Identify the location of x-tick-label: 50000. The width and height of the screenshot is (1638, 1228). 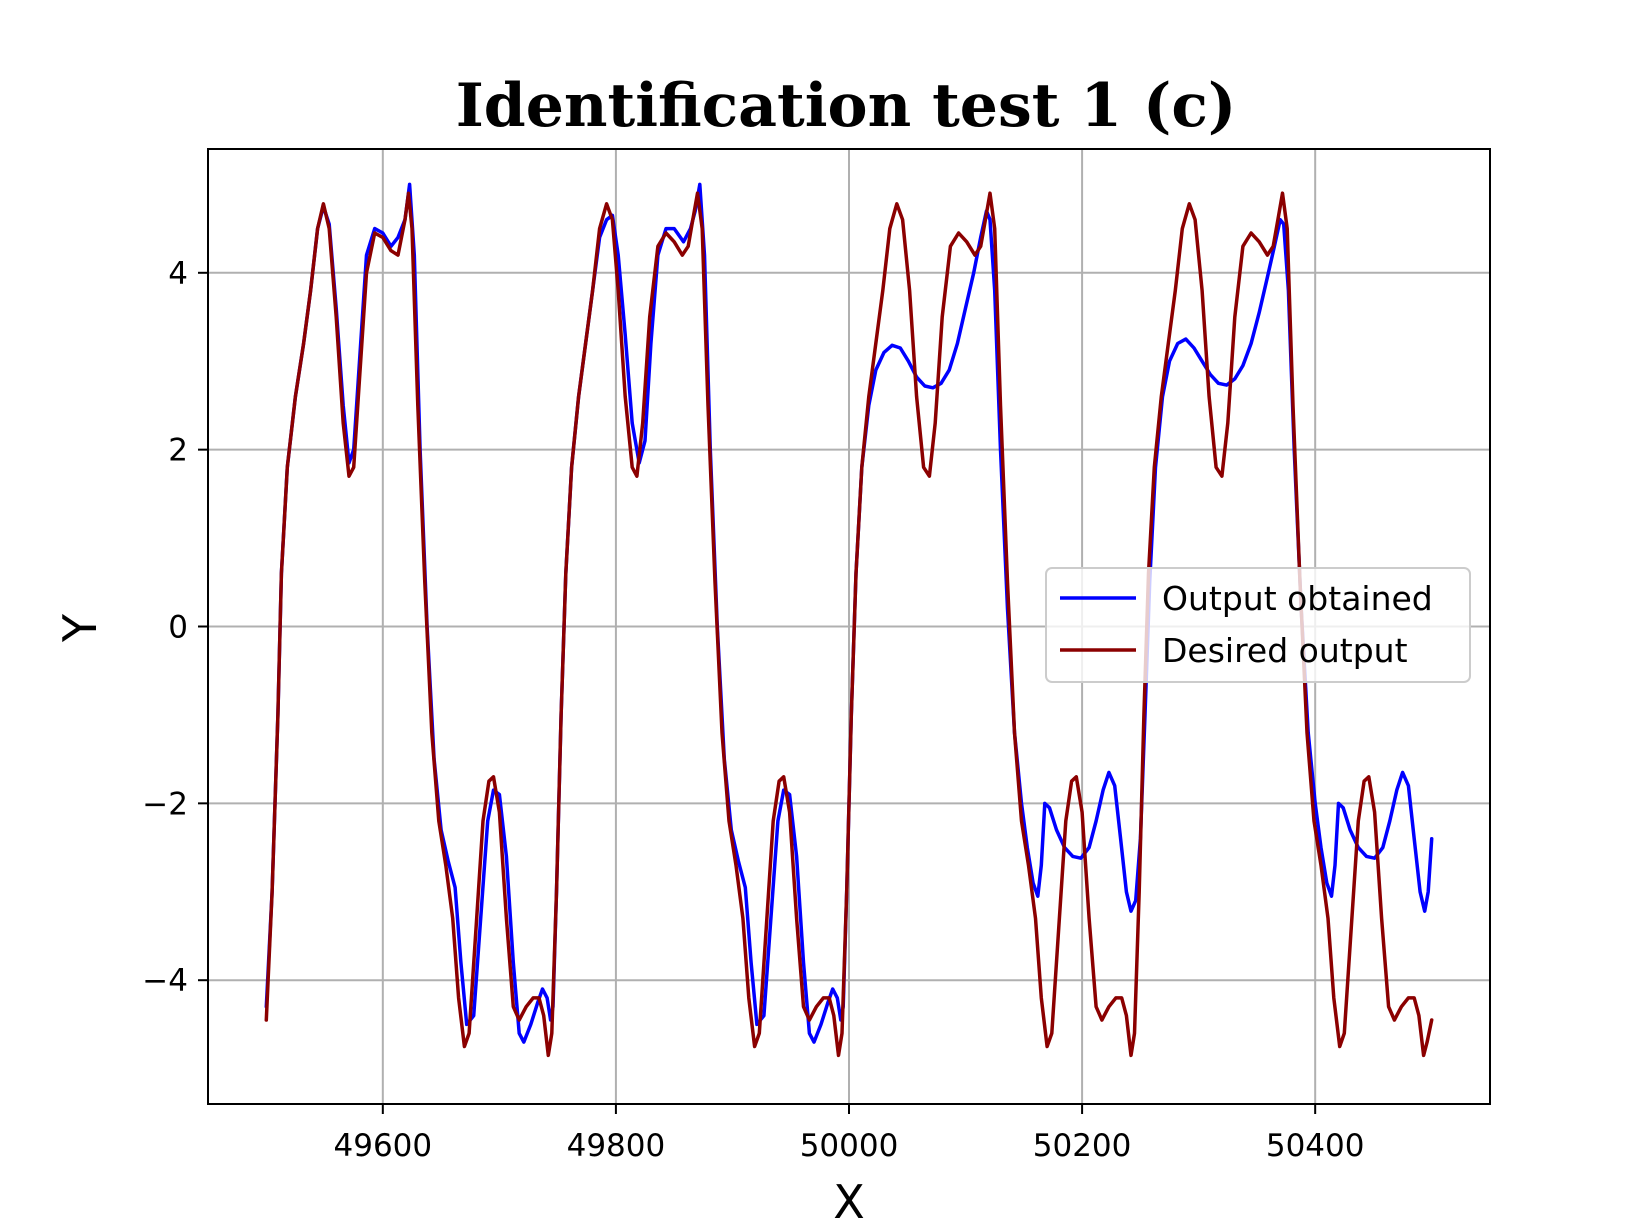
(849, 1146).